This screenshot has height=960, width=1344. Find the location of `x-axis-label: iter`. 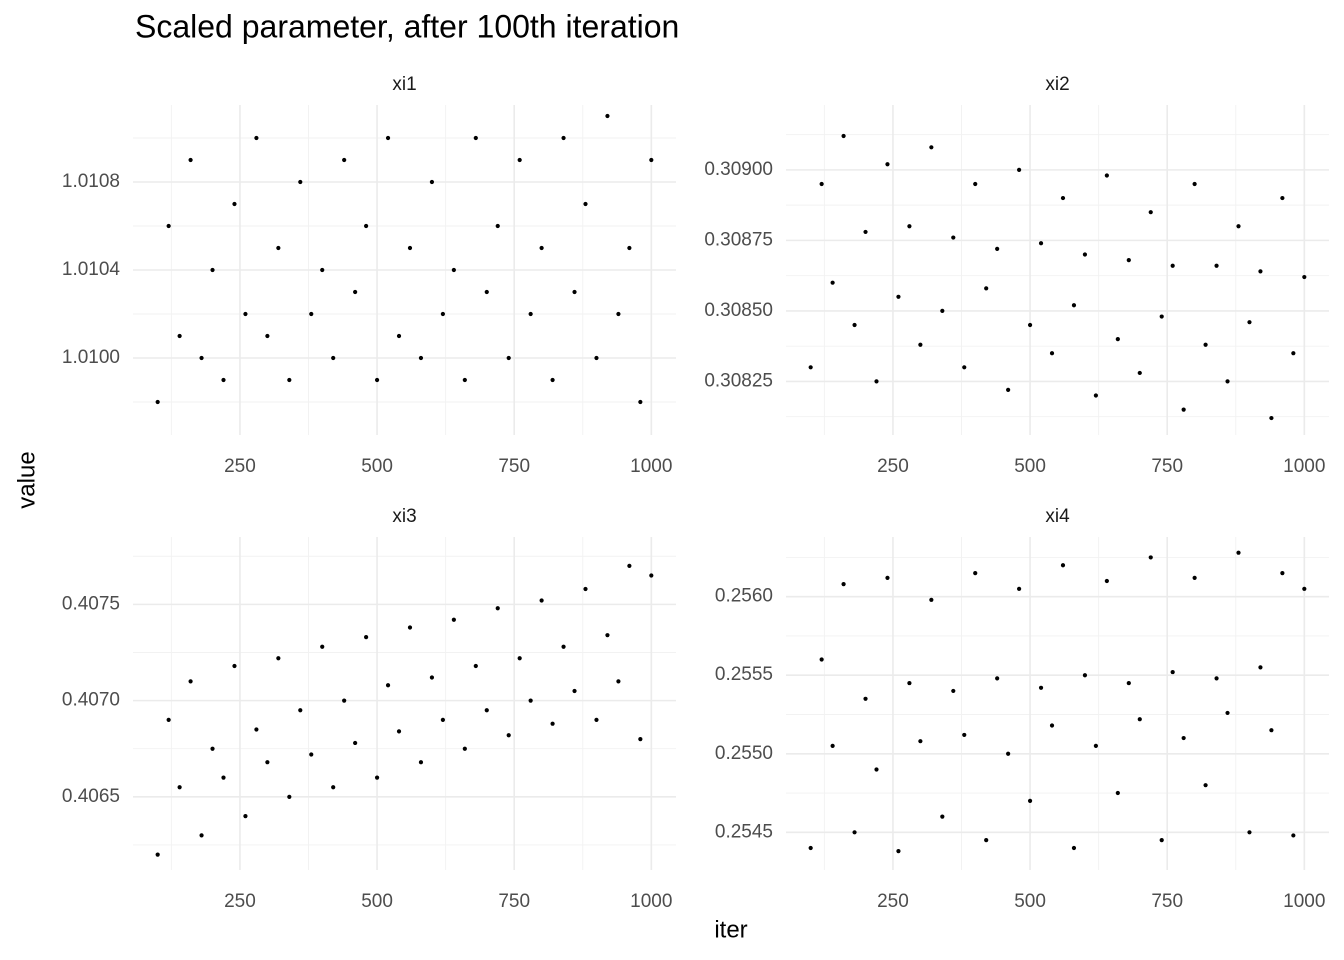

x-axis-label: iter is located at coordinates (730, 929).